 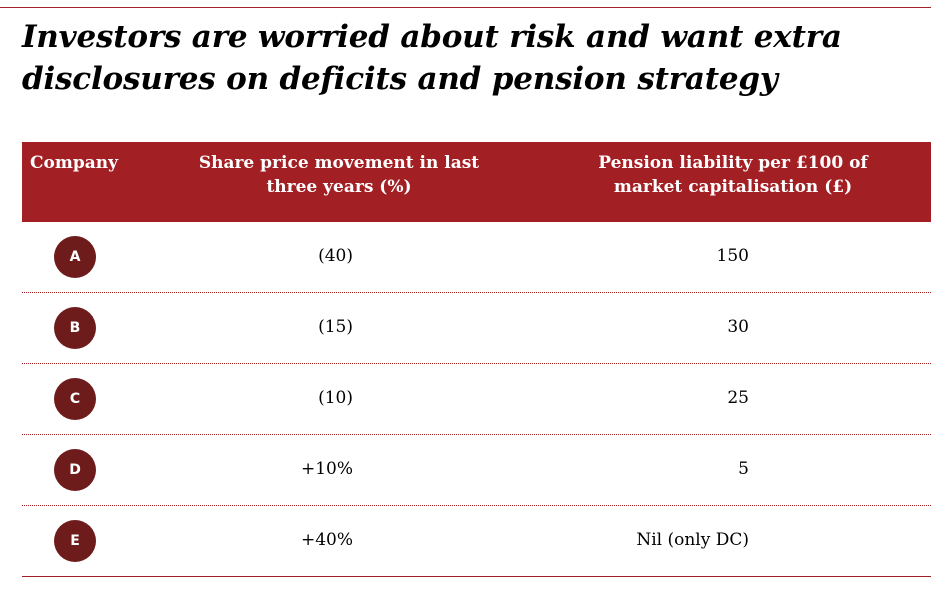 What do you see at coordinates (74, 163) in the screenshot?
I see `header-company: Company` at bounding box center [74, 163].